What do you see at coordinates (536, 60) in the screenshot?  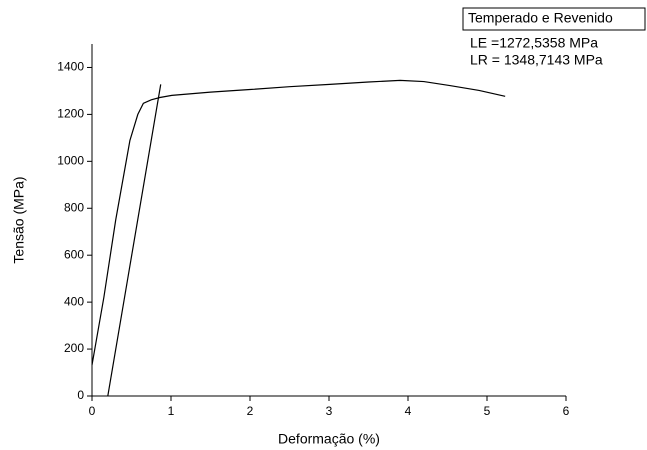 I see `annotation-lr: LR = 1348,7143 MPa` at bounding box center [536, 60].